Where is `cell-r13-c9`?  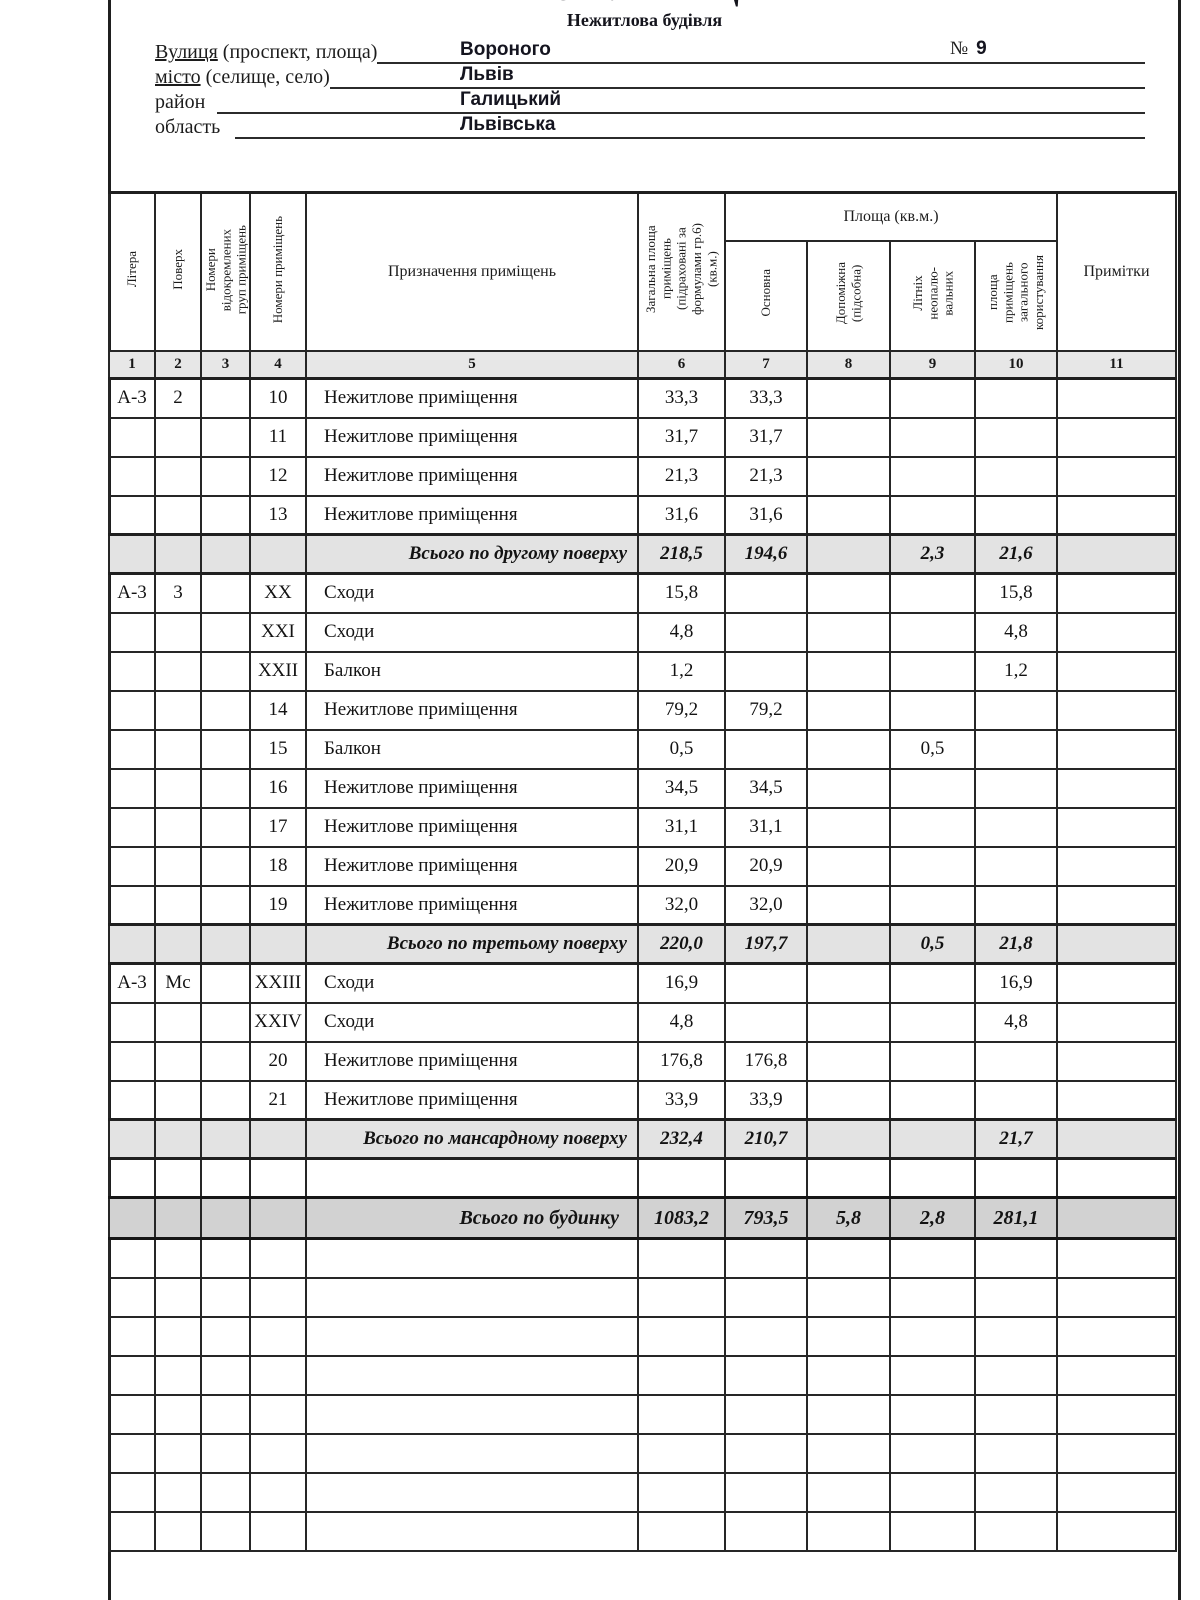 cell-r13-c9 is located at coordinates (932, 866).